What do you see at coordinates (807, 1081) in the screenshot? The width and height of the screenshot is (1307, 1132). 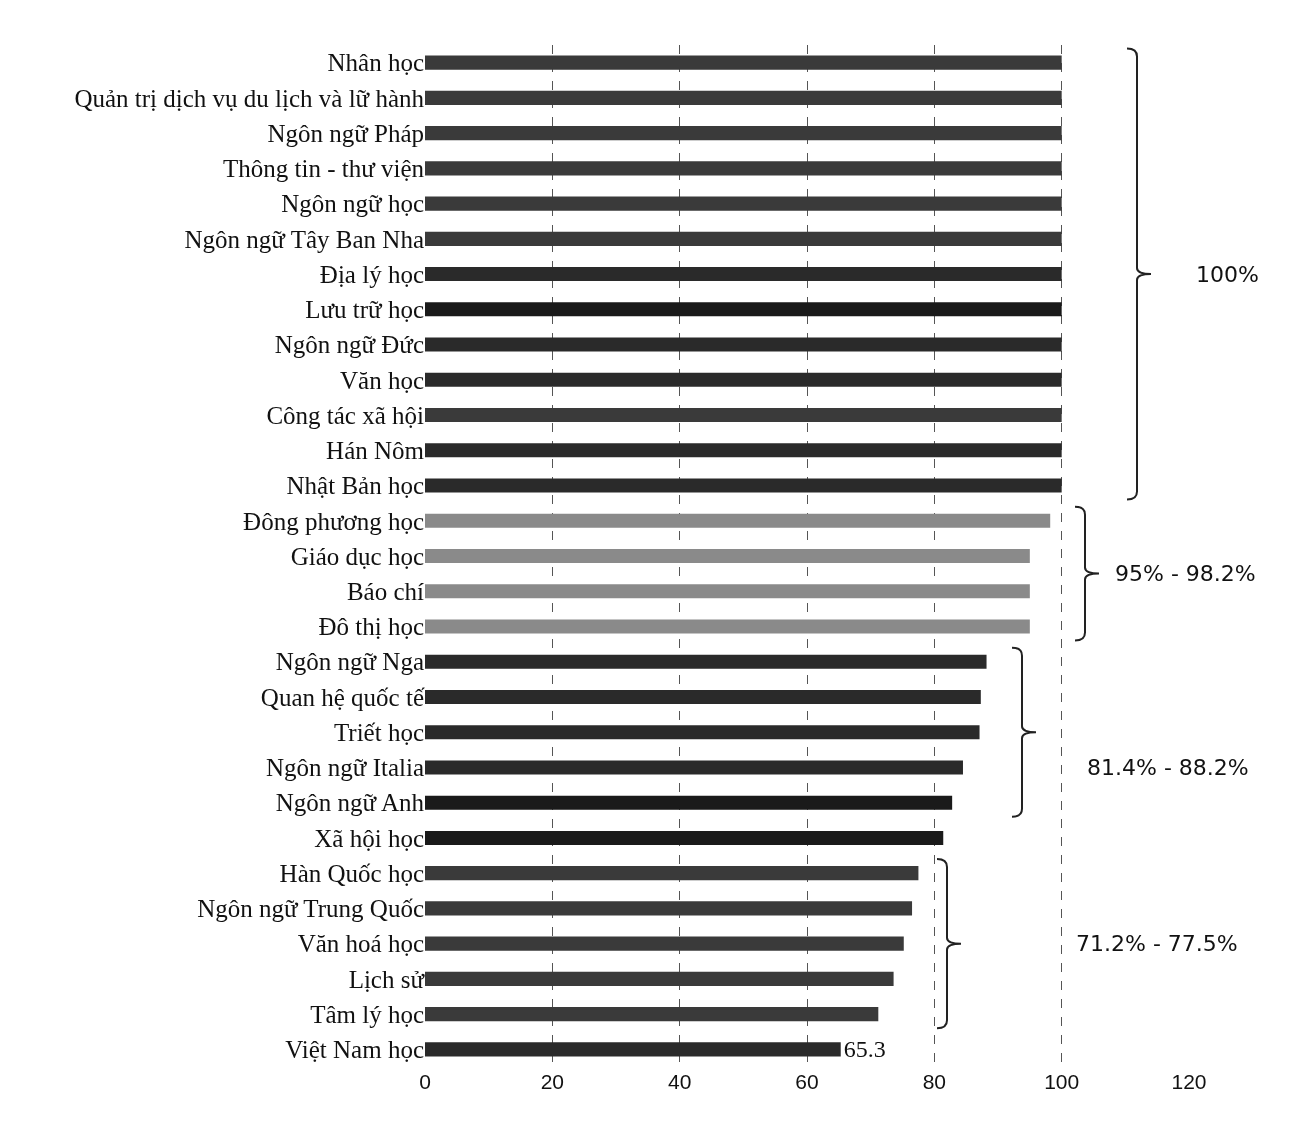 I see `x-tick-label: 60` at bounding box center [807, 1081].